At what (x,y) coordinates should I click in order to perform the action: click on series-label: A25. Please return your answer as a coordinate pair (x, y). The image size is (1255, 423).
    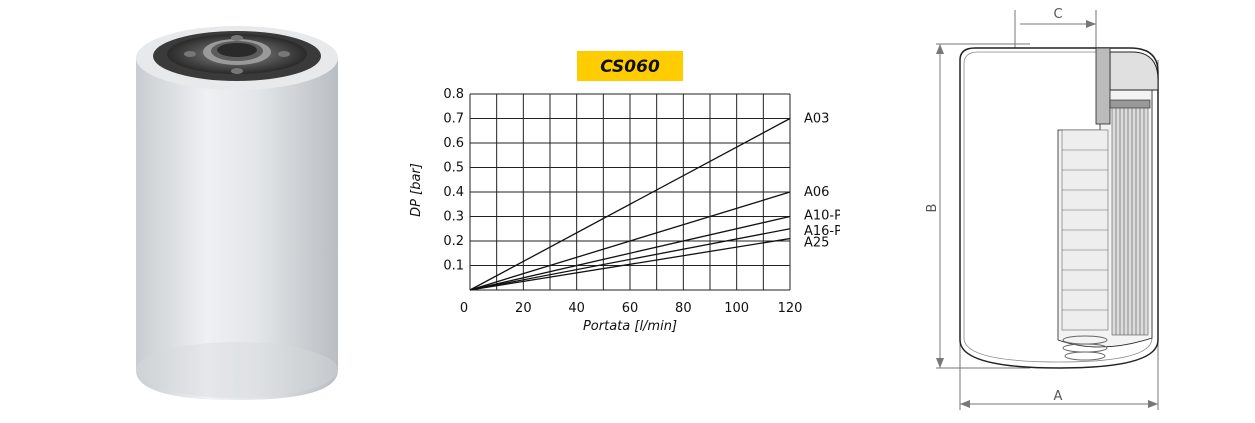
    Looking at the image, I should click on (816, 243).